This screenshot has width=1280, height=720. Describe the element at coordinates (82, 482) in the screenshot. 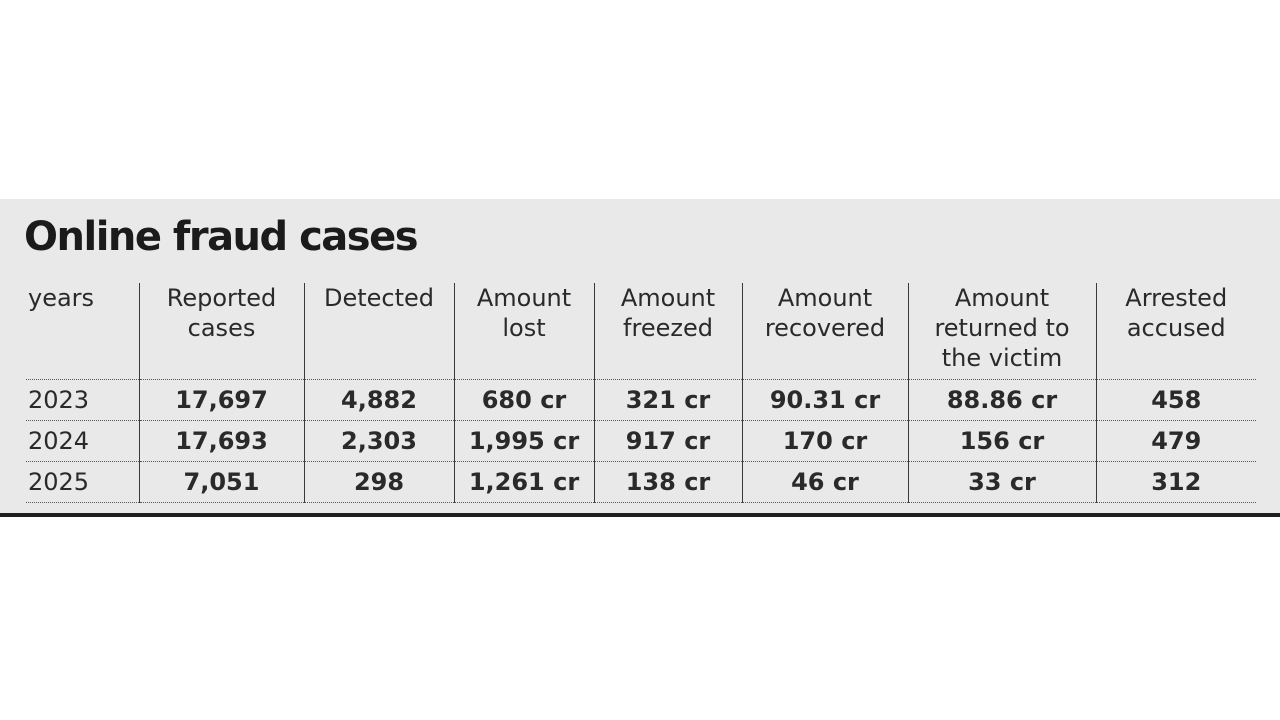

I see `cell-year: 2025` at that location.